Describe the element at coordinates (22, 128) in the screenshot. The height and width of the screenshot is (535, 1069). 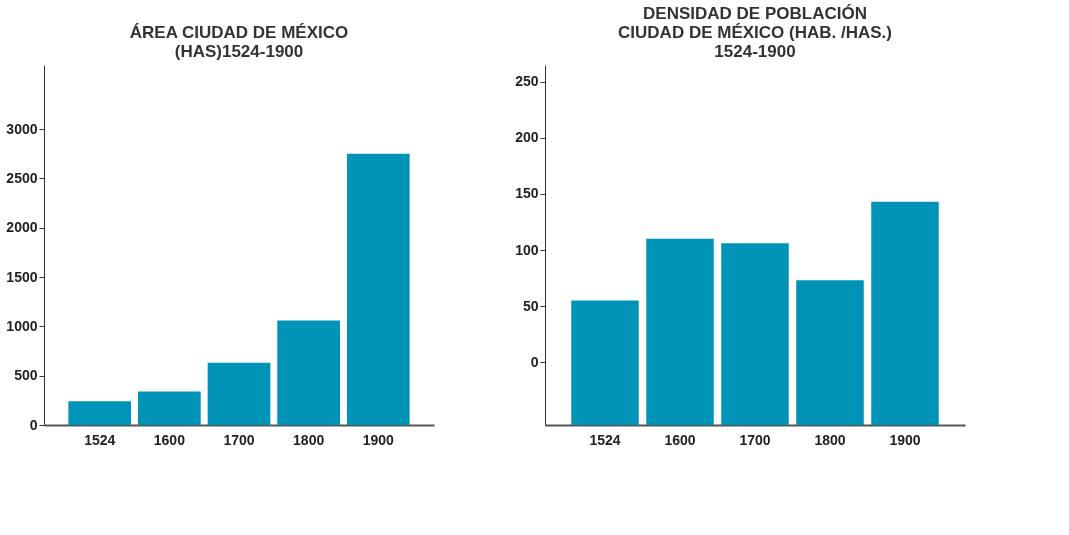
I see `y-tick-label: 3000` at that location.